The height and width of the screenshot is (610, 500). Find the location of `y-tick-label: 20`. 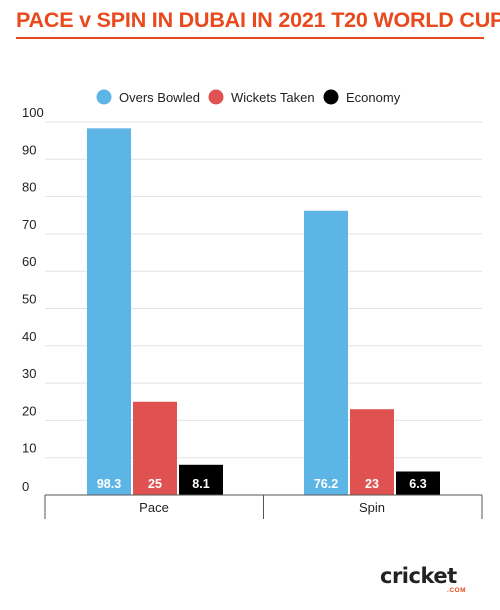

y-tick-label: 20 is located at coordinates (29, 410).